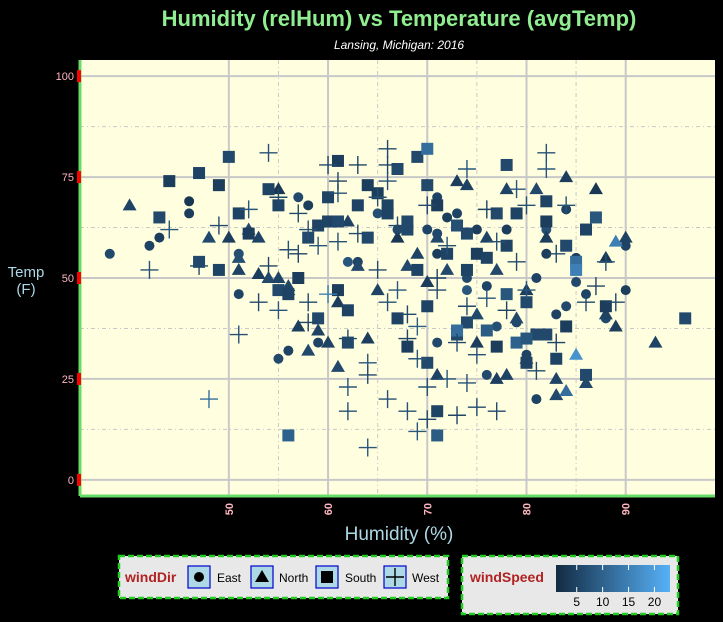  Describe the element at coordinates (262, 576) in the screenshot. I see `legend-key-north-icon` at that location.